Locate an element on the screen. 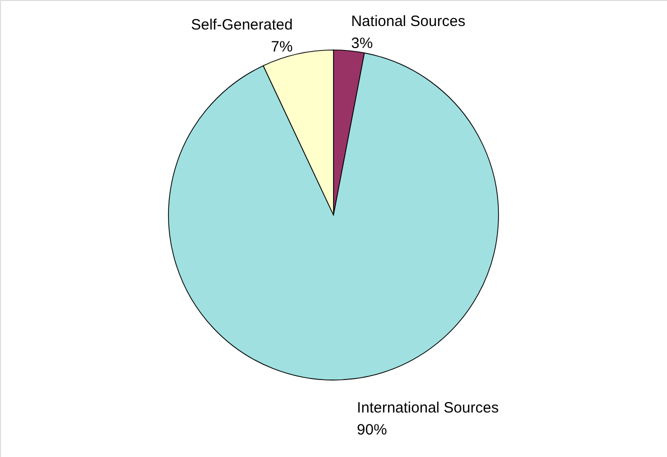  data-label: 3% is located at coordinates (362, 43).